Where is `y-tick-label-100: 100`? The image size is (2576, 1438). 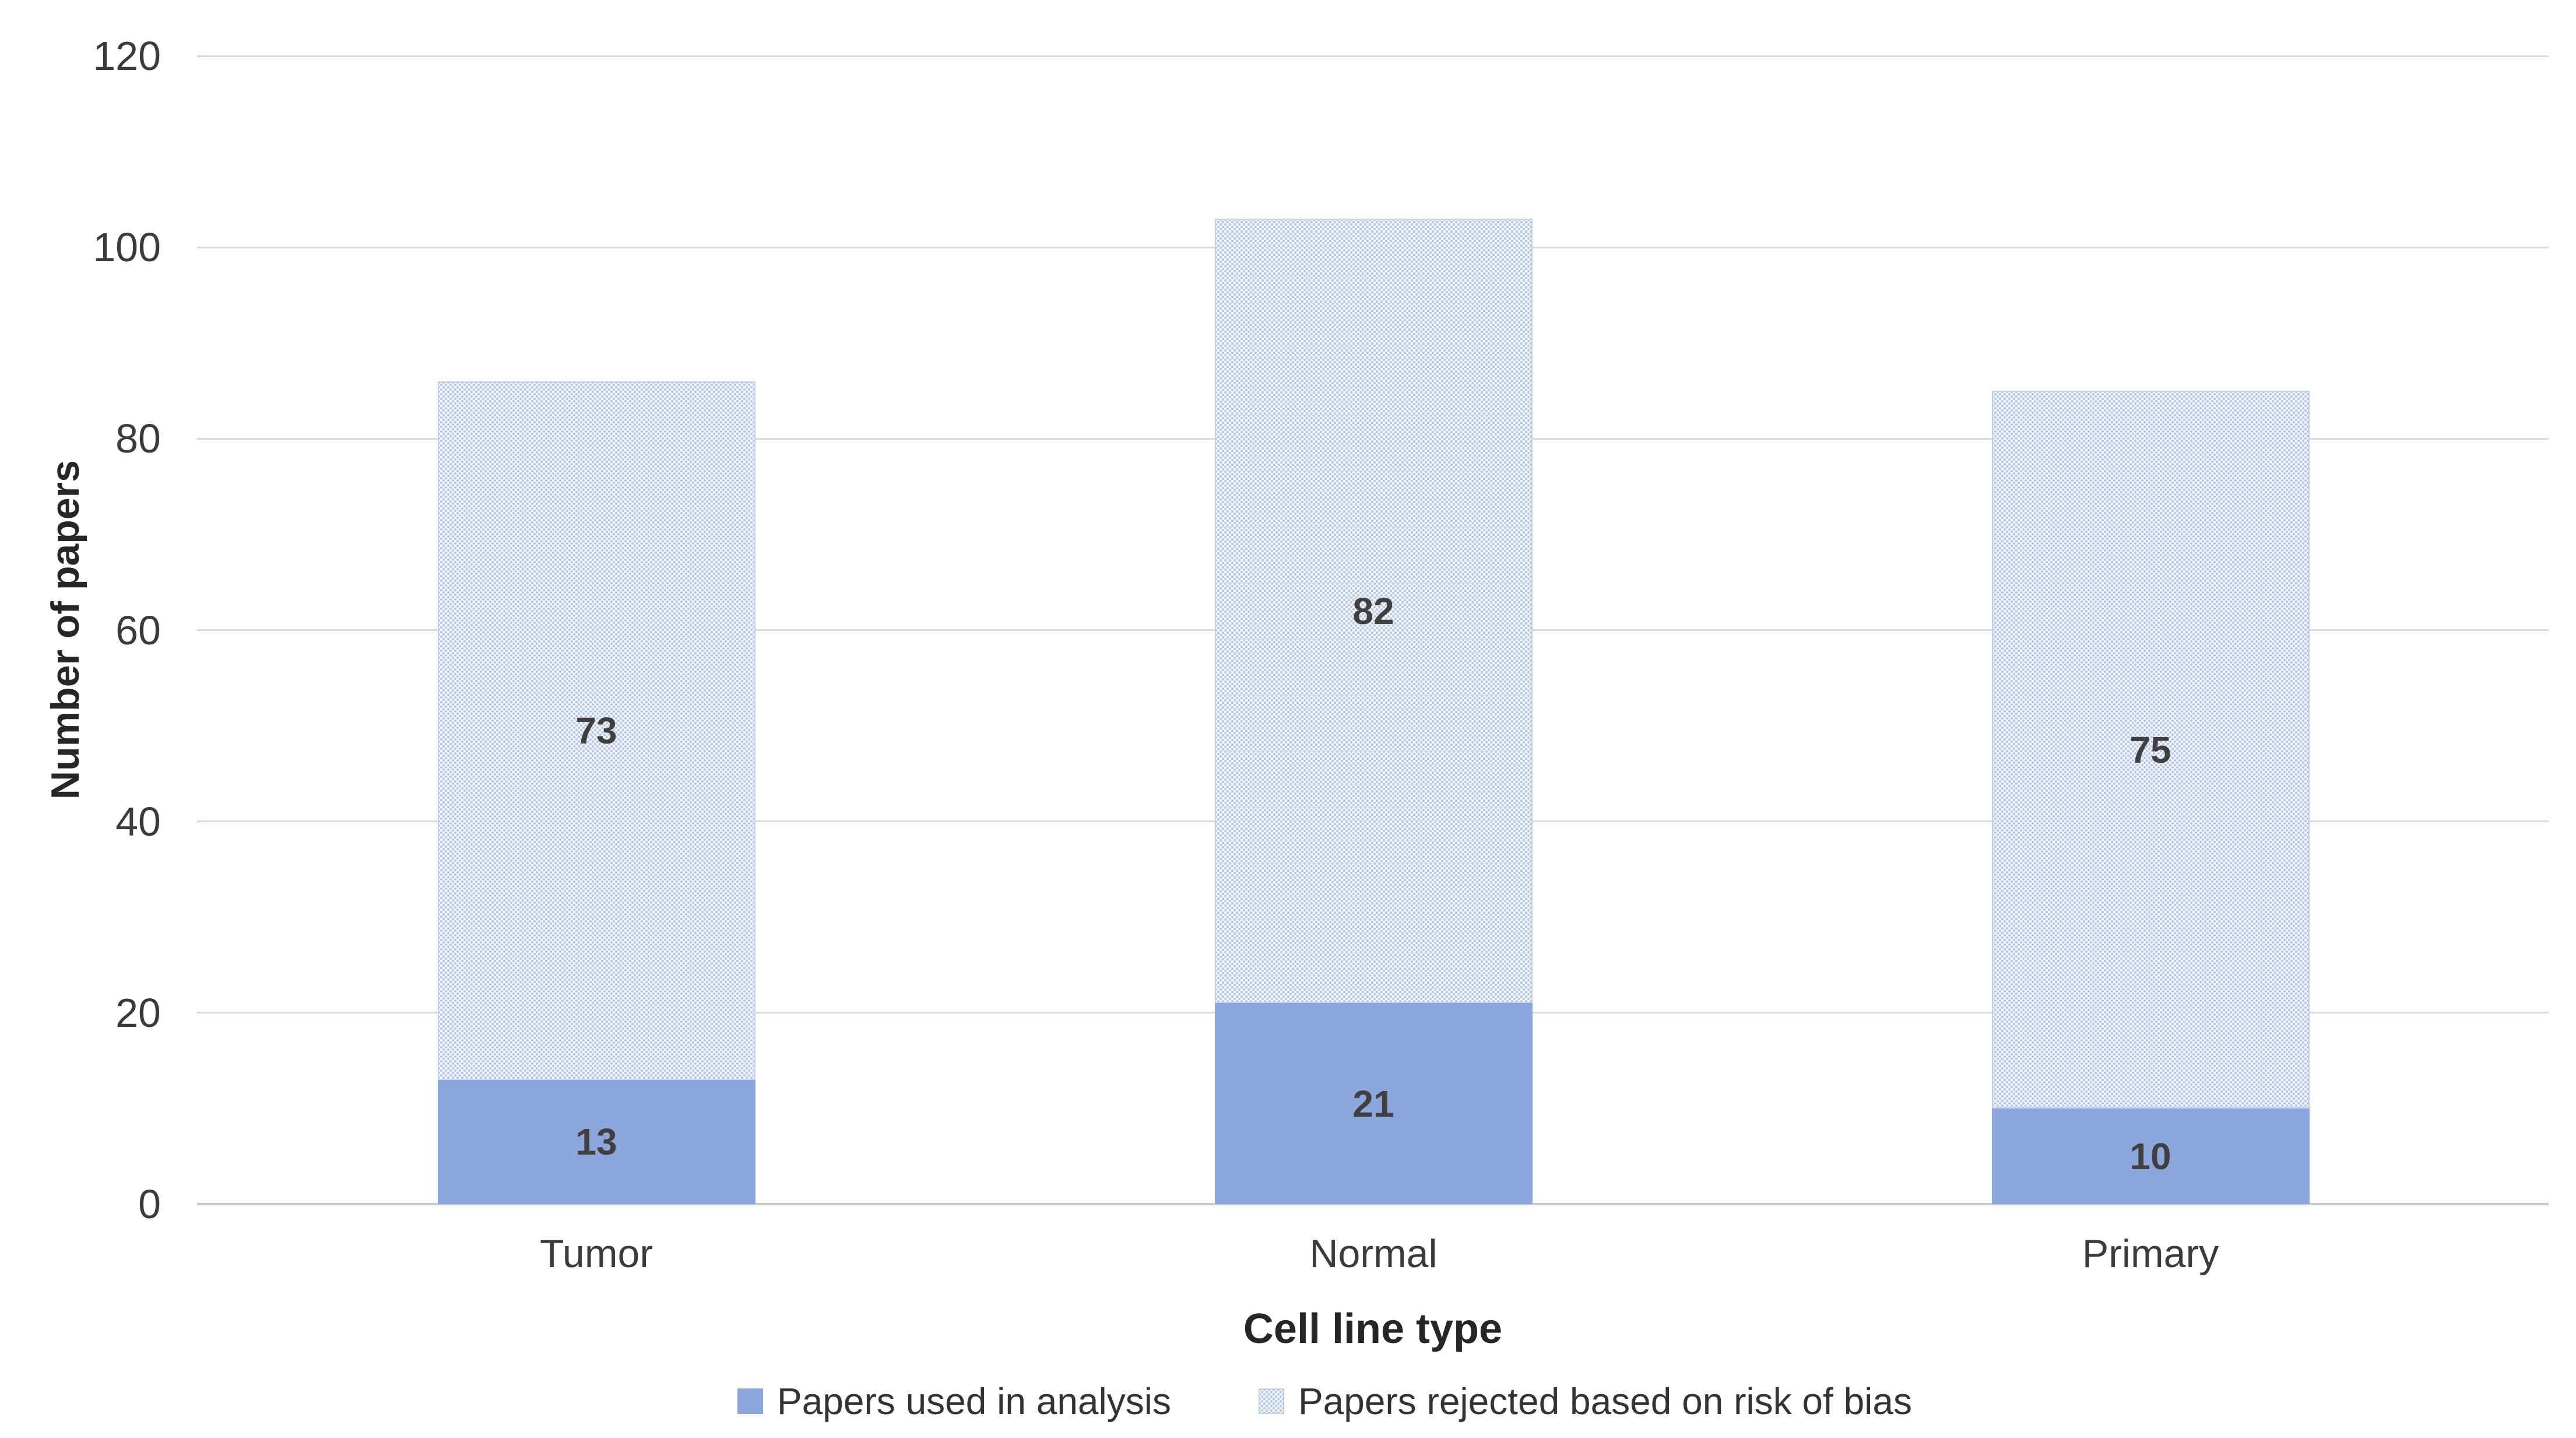 y-tick-label-100: 100 is located at coordinates (127, 248).